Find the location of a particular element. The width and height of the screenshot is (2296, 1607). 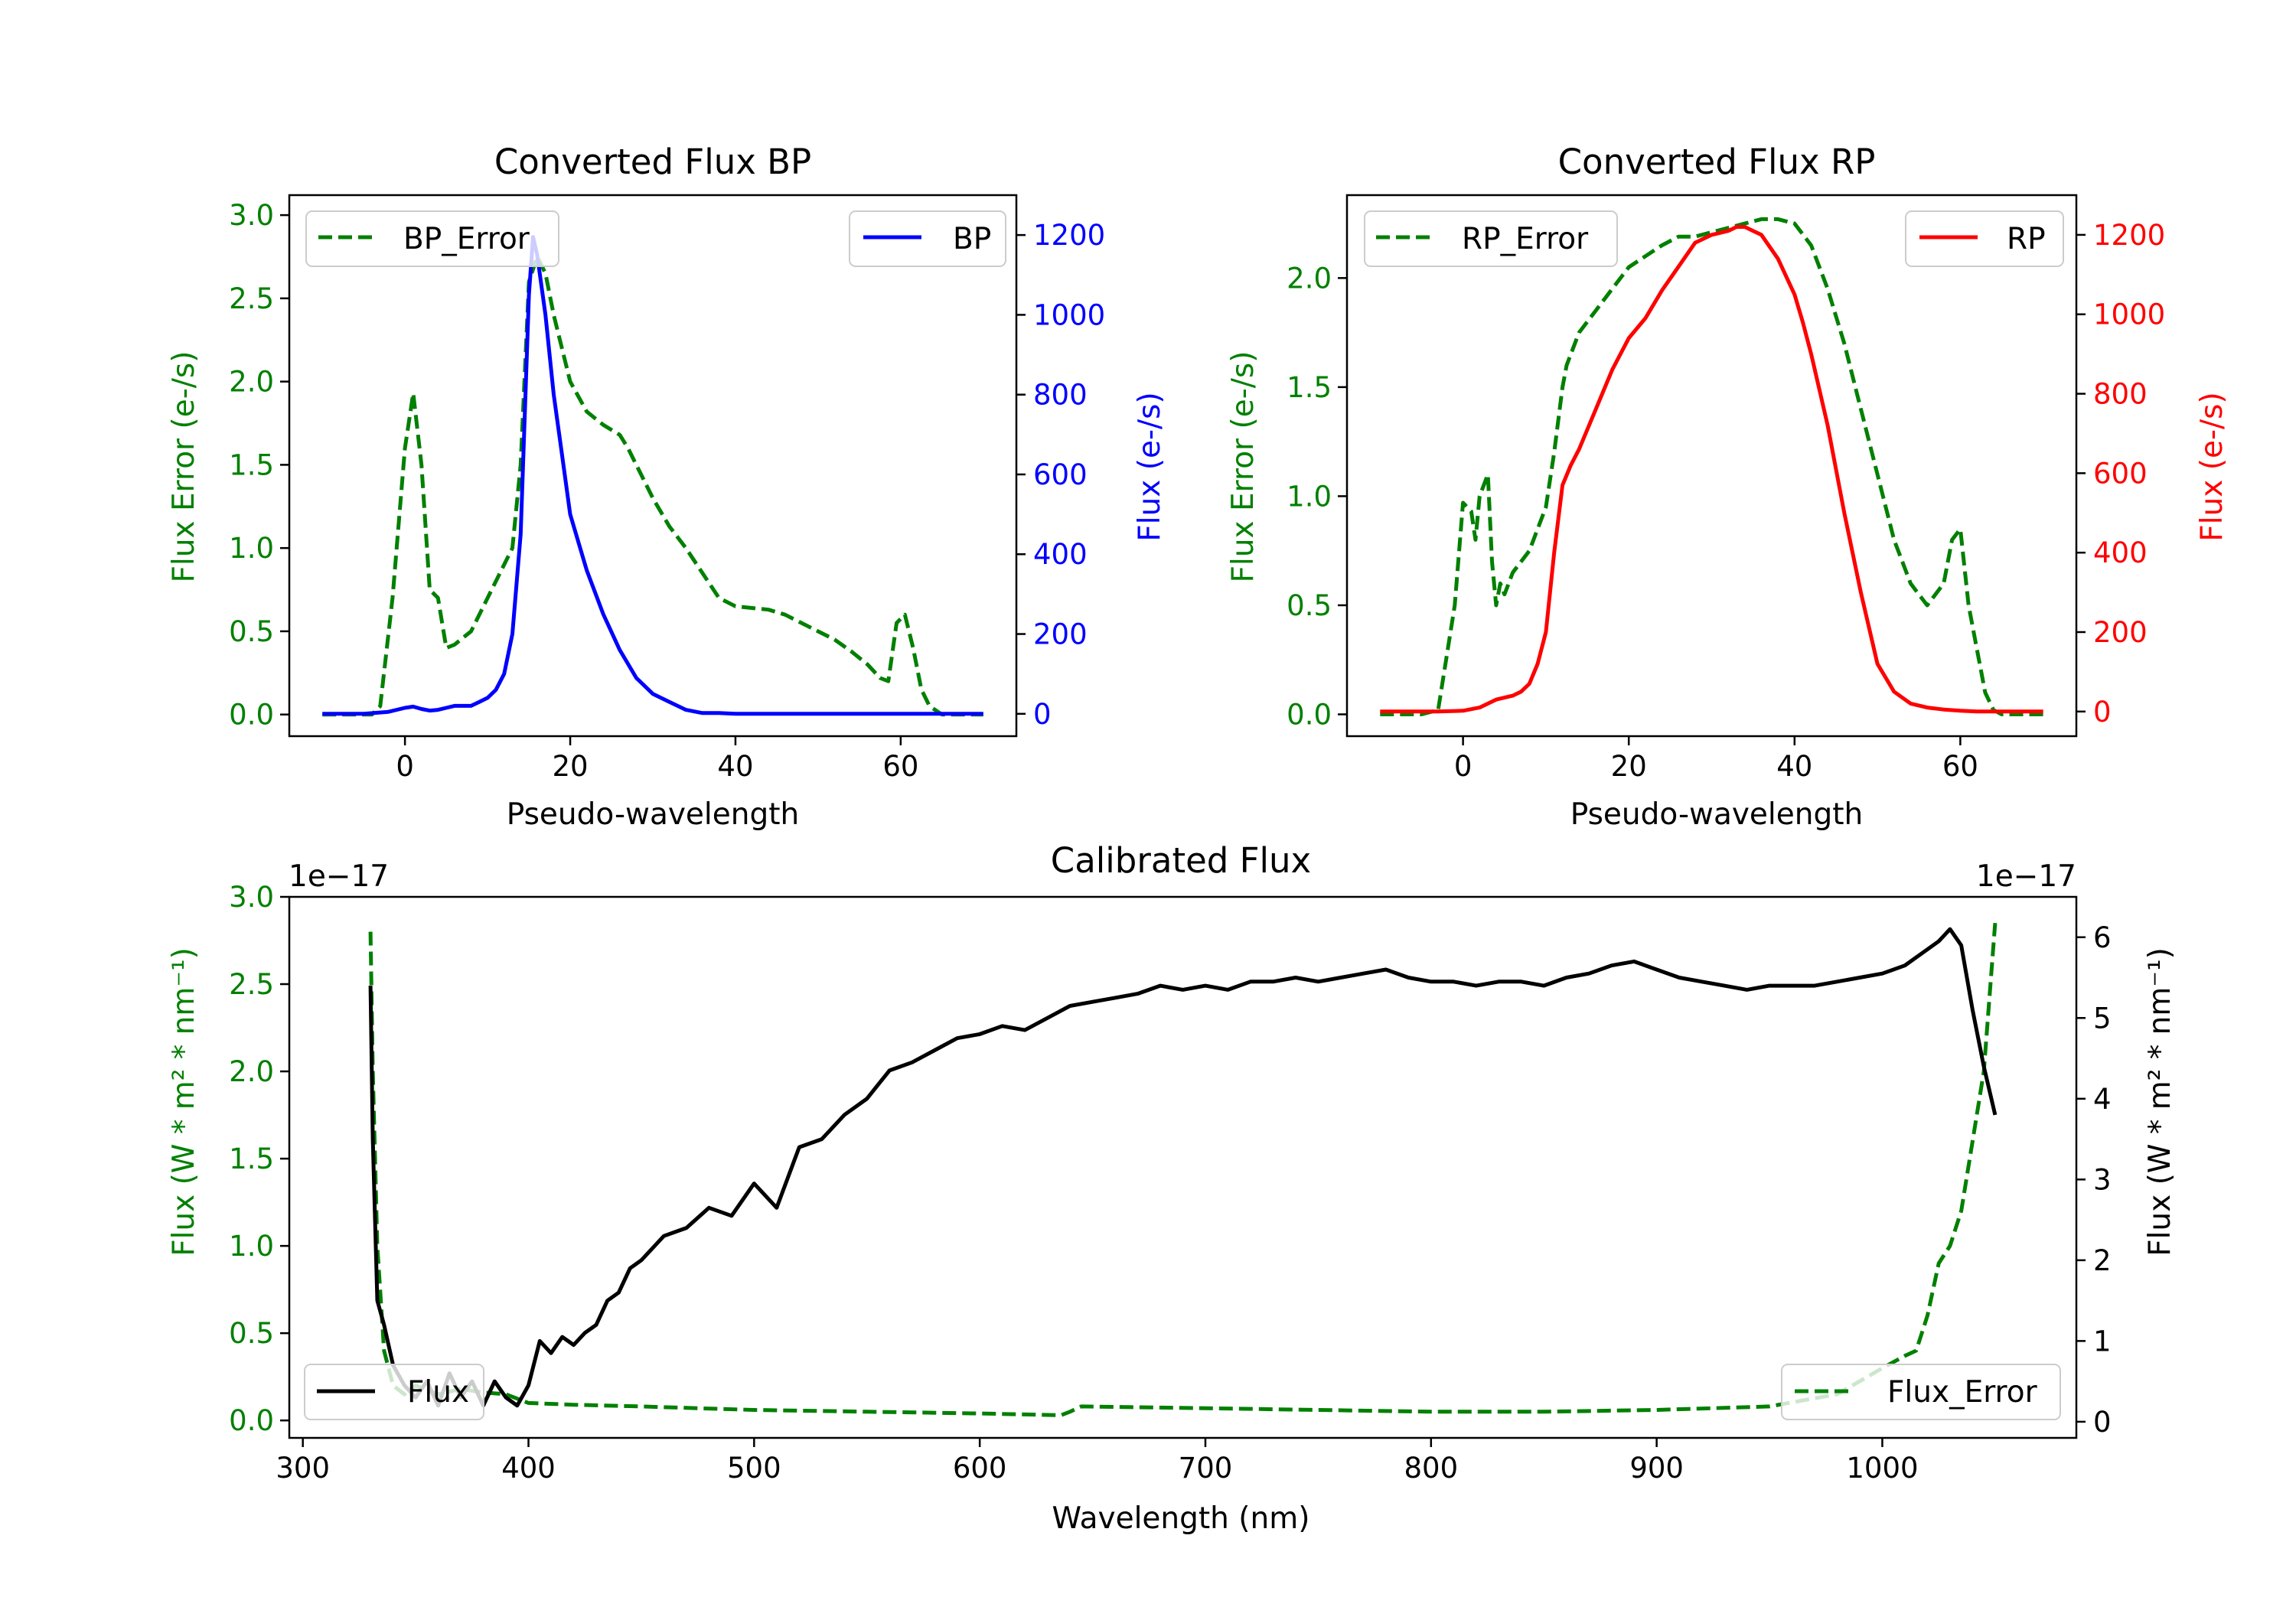

rp-plot-area is located at coordinates (1711, 466).